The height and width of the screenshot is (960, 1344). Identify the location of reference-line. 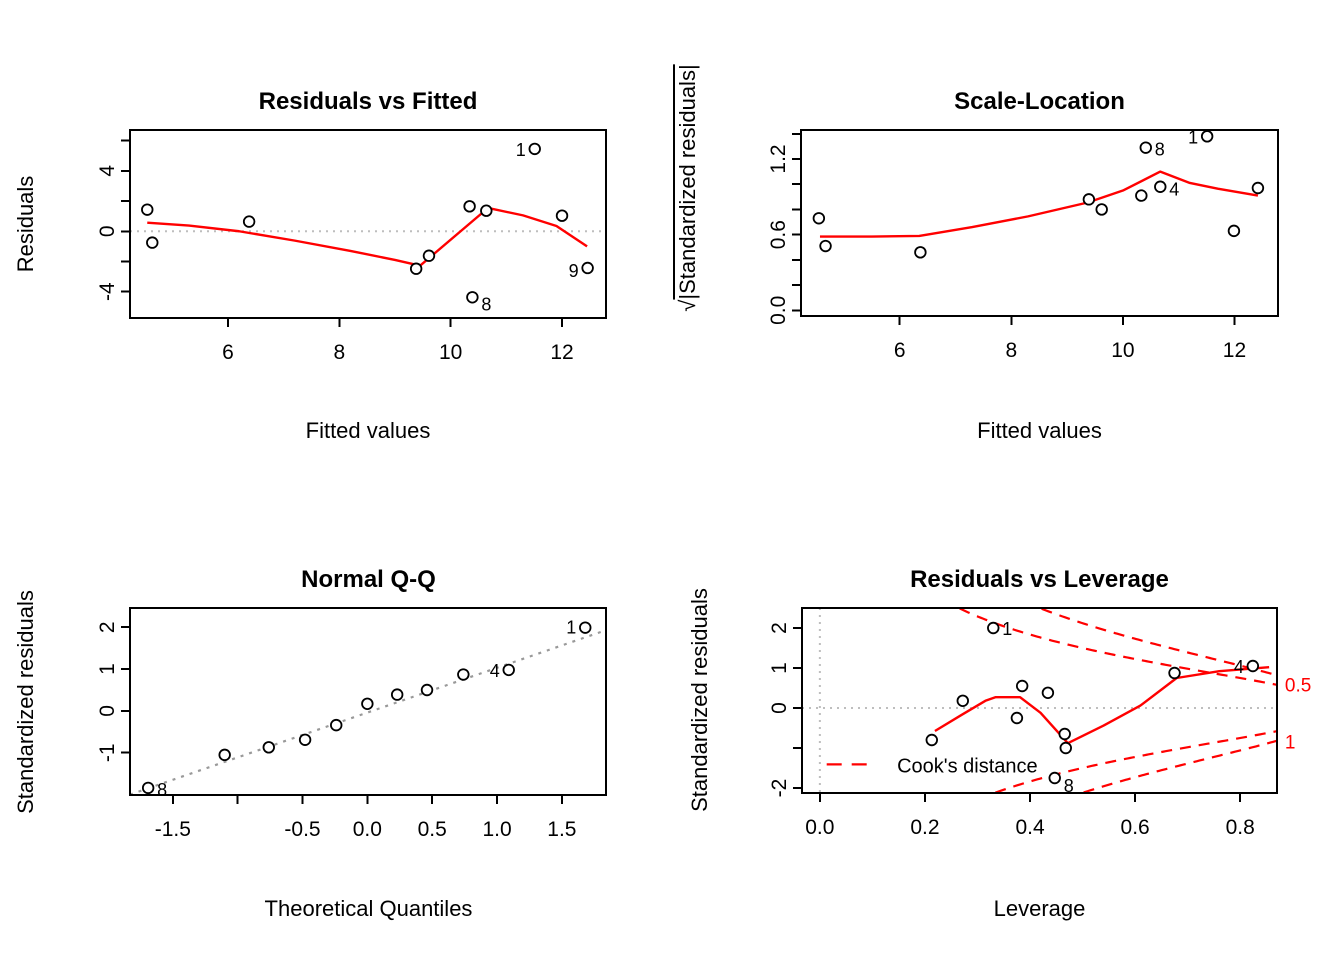
(368, 712).